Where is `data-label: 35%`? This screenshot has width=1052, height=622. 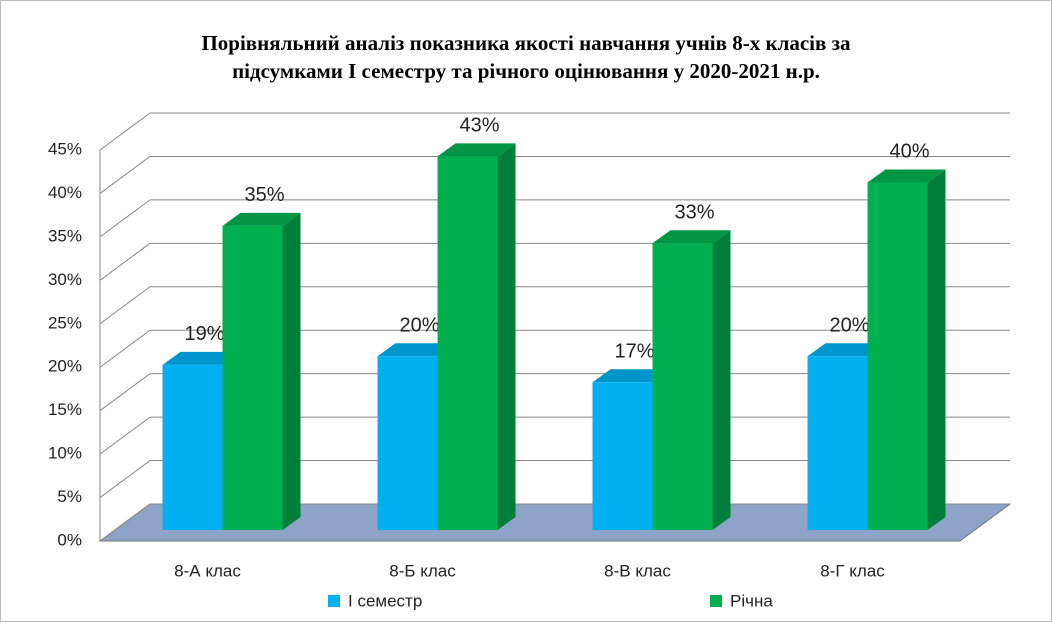
data-label: 35% is located at coordinates (264, 195).